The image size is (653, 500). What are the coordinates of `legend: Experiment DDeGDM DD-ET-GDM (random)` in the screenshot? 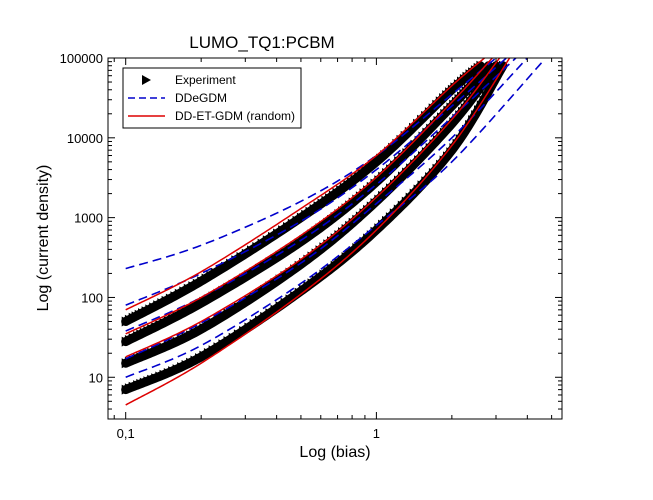 It's located at (212, 98).